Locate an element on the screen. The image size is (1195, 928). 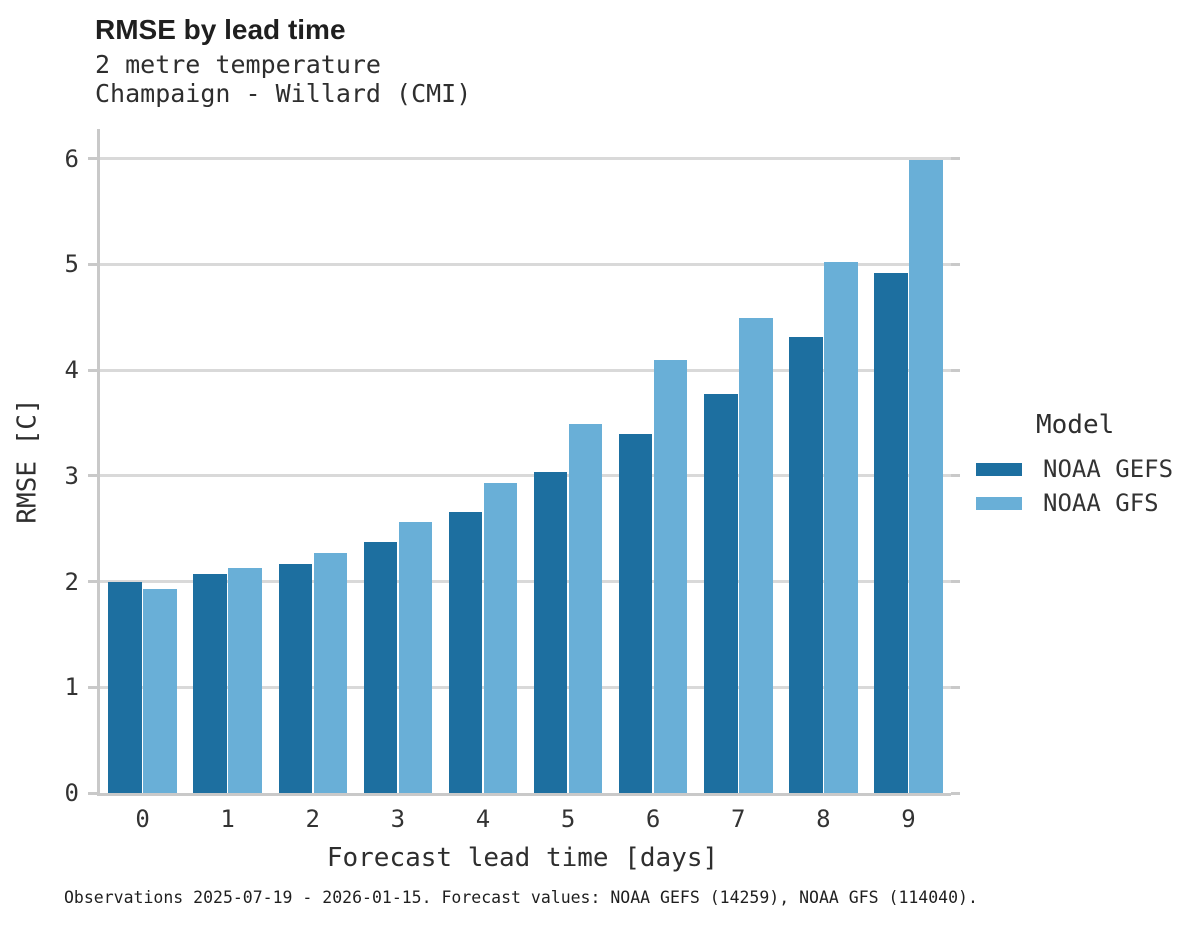
bar-noaa-gefs-lead9 is located at coordinates (891, 532).